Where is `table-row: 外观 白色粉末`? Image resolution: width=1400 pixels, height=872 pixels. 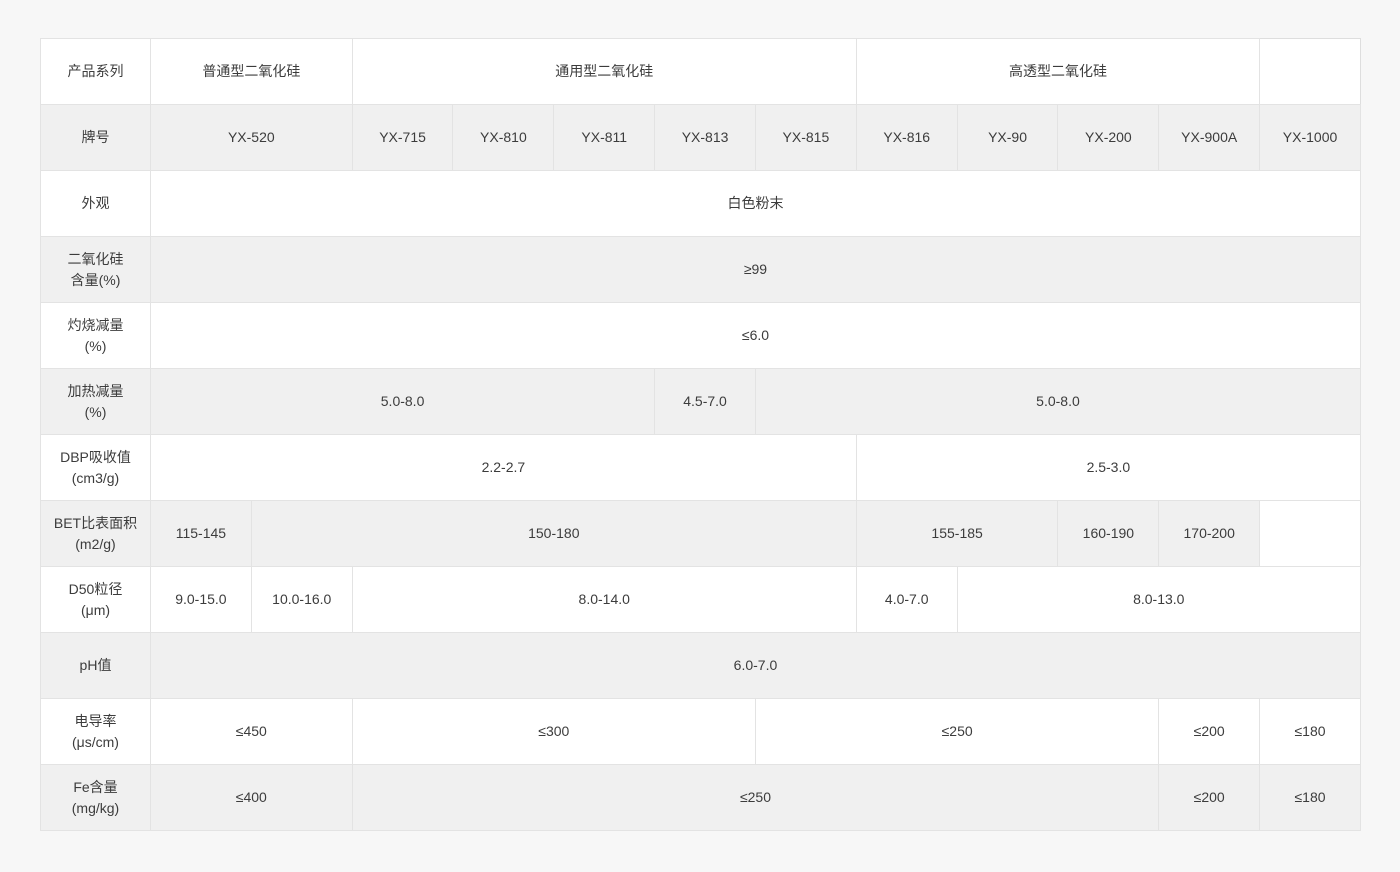
table-row: 外观 白色粉末 is located at coordinates (700, 203).